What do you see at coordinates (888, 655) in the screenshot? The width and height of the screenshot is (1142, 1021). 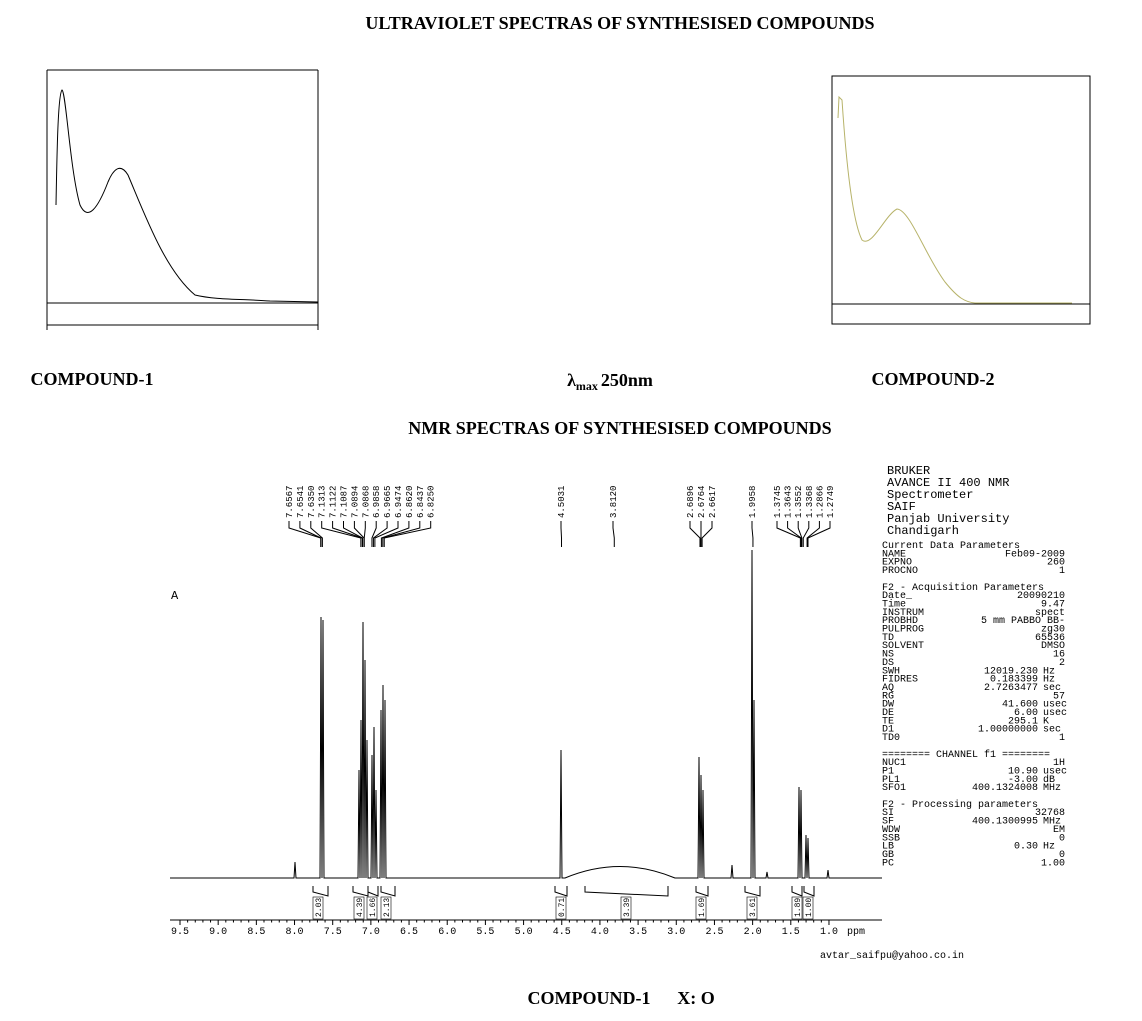 I see `param-key: NS` at bounding box center [888, 655].